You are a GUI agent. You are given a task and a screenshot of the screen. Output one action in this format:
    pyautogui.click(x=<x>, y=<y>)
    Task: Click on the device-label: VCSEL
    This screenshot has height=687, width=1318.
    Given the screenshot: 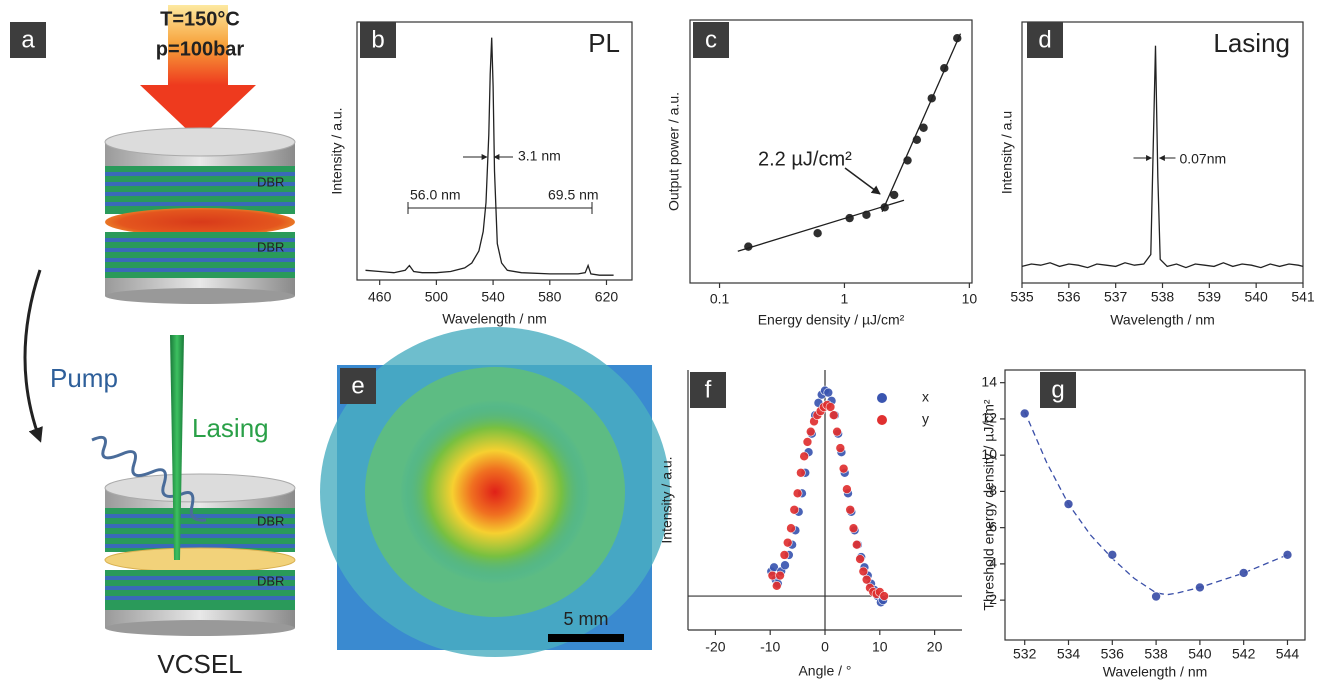 What is the action you would take?
    pyautogui.click(x=199, y=664)
    